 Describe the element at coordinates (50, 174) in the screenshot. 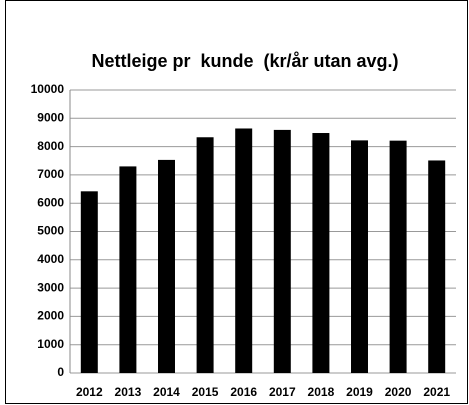

I see `y-tick-label: 7000` at that location.